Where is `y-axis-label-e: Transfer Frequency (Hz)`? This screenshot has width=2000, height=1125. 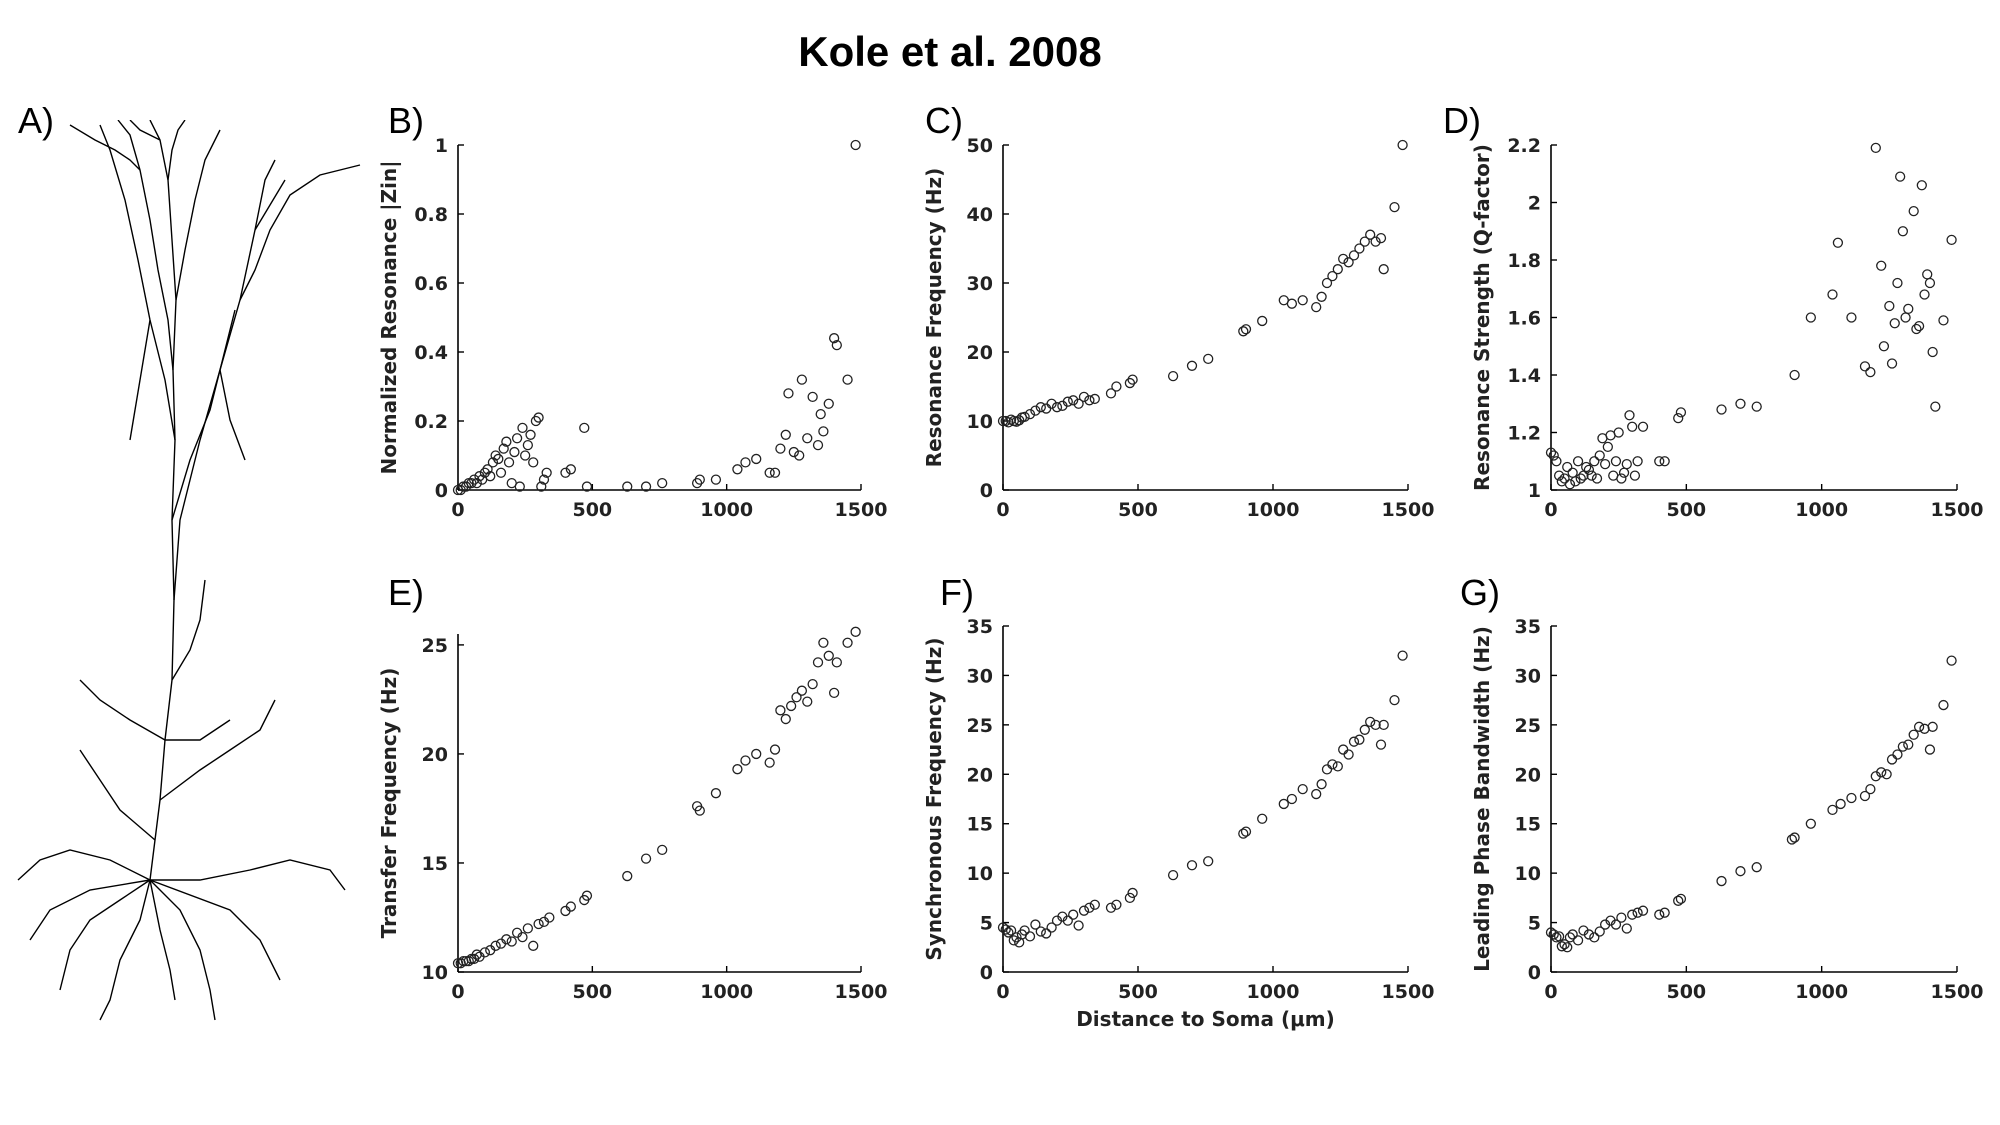
y-axis-label-e: Transfer Frequency (Hz) is located at coordinates (389, 803).